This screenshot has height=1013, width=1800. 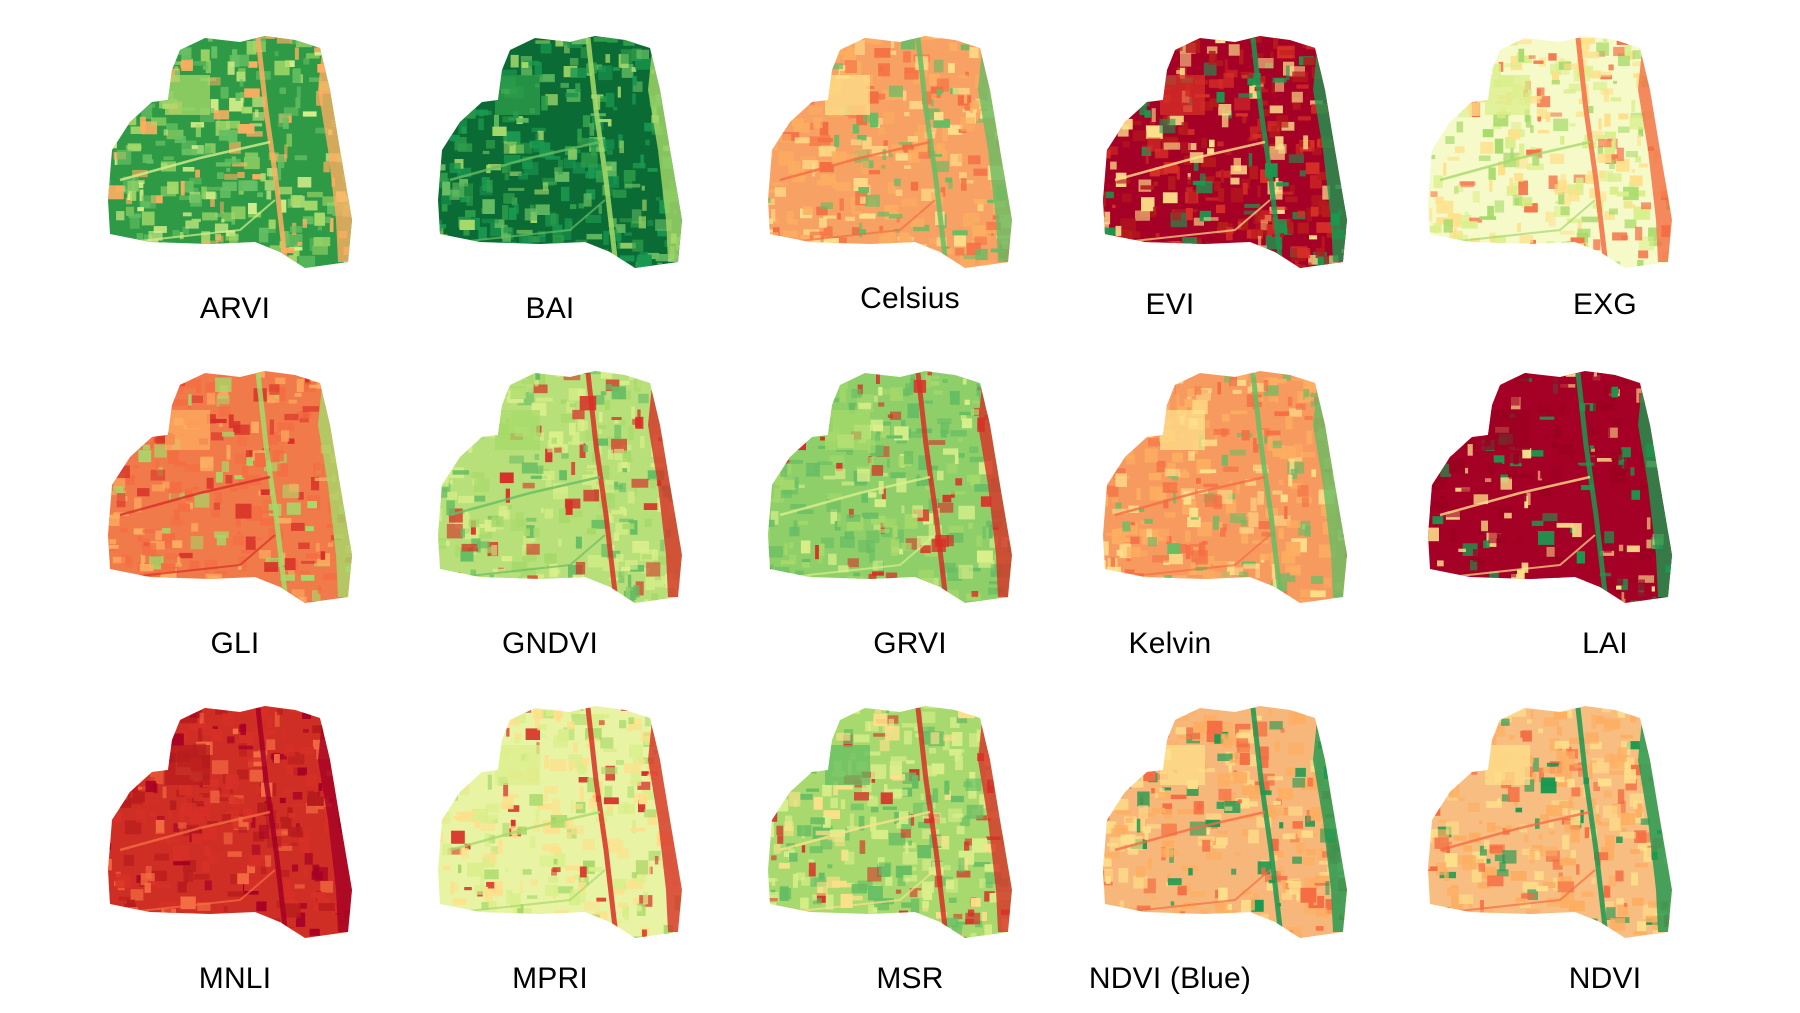 I want to click on index-label: GNDVI, so click(x=549, y=643).